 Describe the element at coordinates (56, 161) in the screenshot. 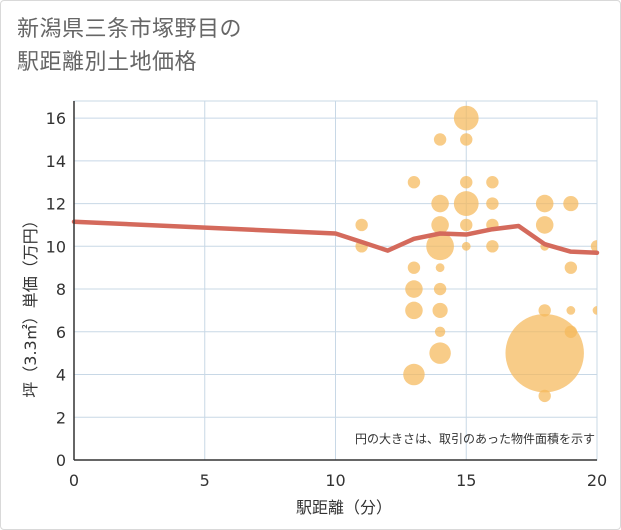

I see `y-tick-label: 14` at that location.